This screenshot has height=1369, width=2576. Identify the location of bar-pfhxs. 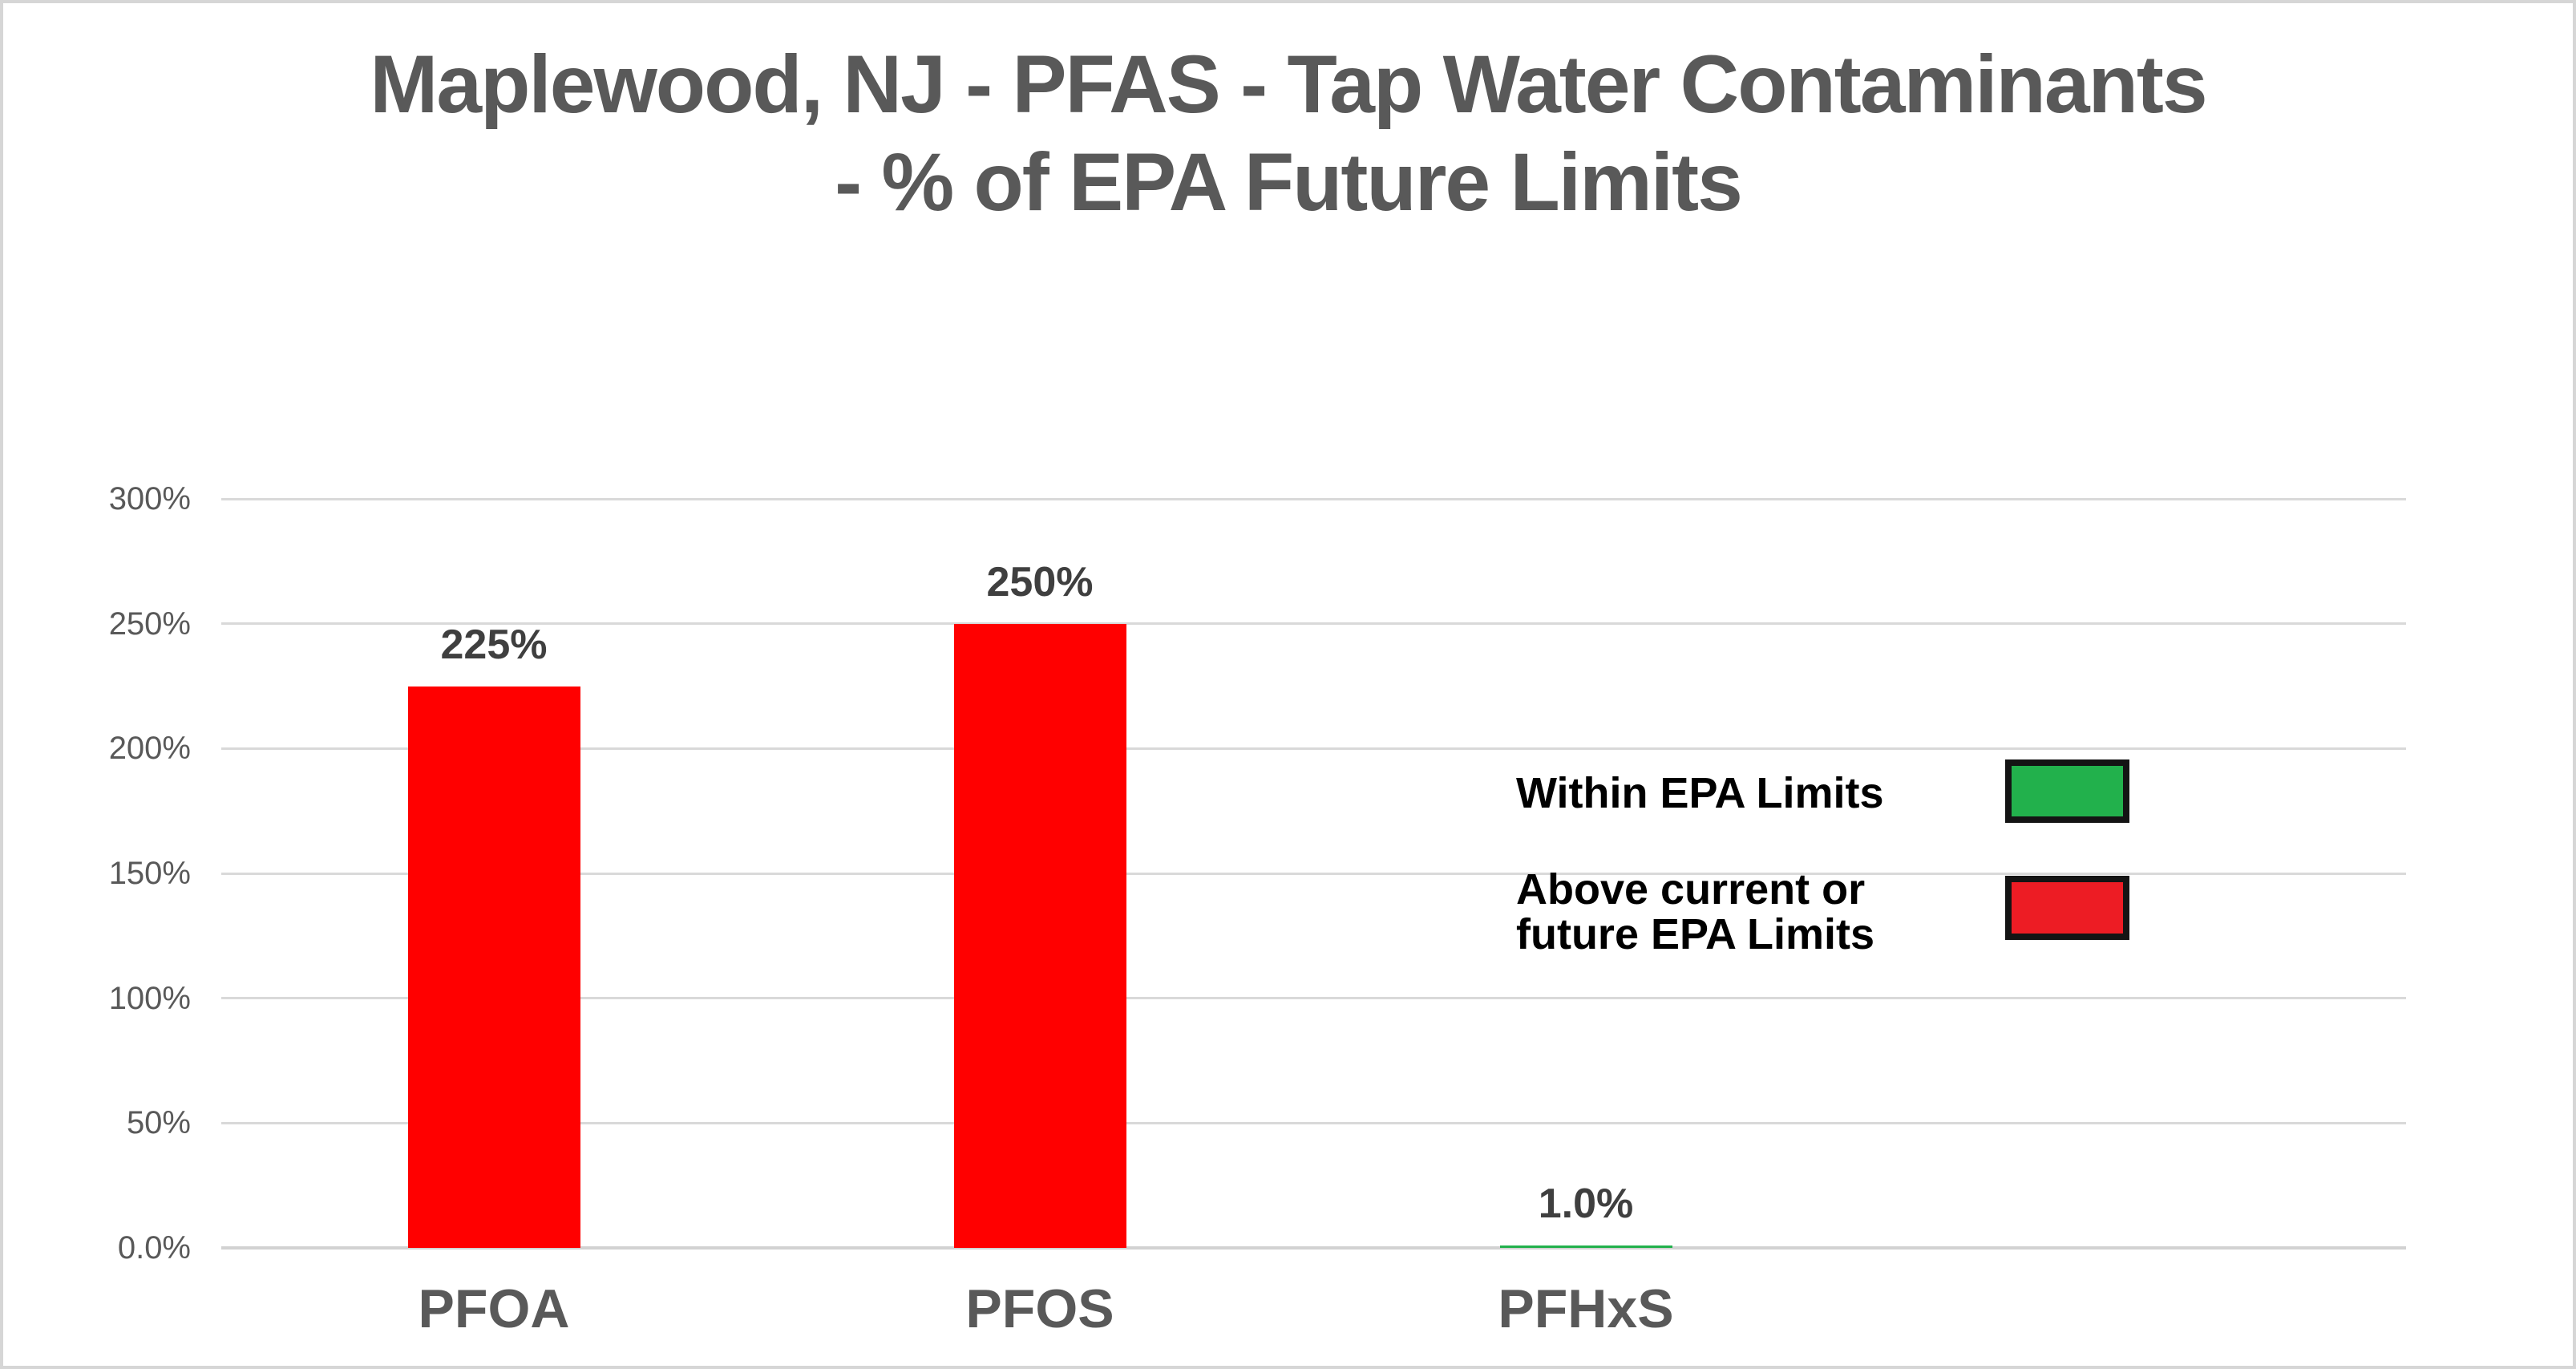
(1585, 1246).